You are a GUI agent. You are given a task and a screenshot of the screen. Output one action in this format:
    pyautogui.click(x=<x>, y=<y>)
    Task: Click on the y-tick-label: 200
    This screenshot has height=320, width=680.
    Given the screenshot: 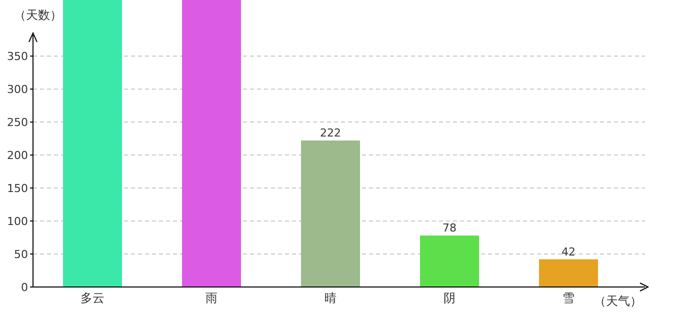 What is the action you would take?
    pyautogui.click(x=17, y=155)
    